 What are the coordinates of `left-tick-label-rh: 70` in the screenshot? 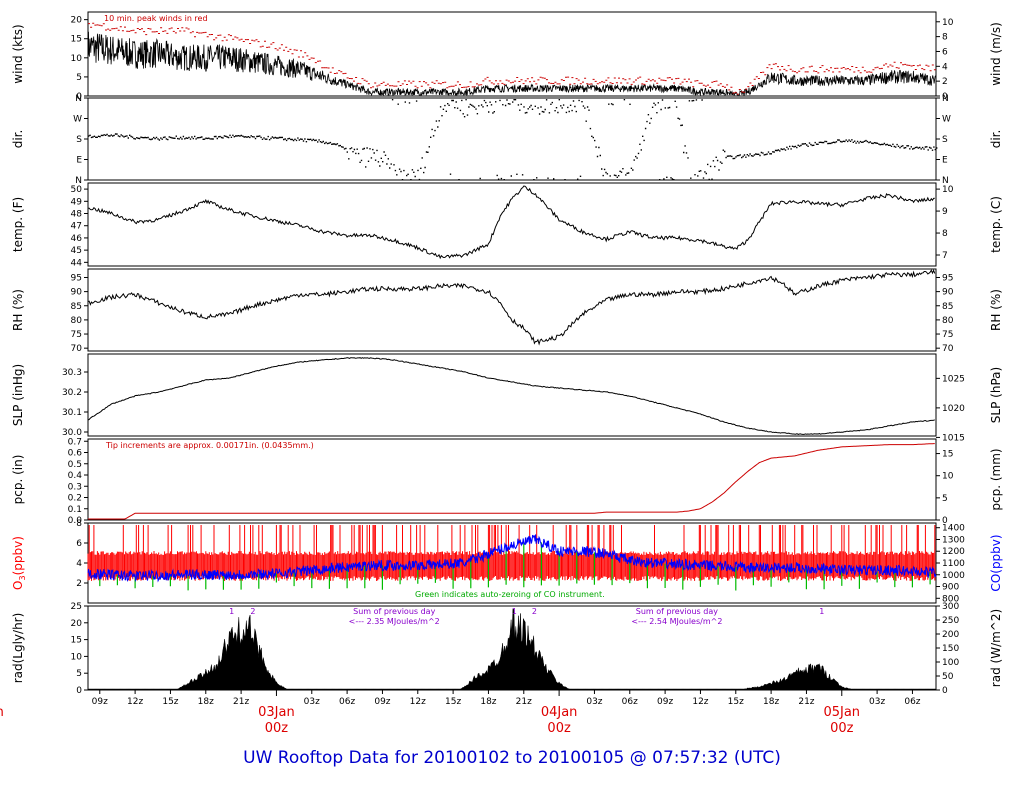 It's located at (77, 349).